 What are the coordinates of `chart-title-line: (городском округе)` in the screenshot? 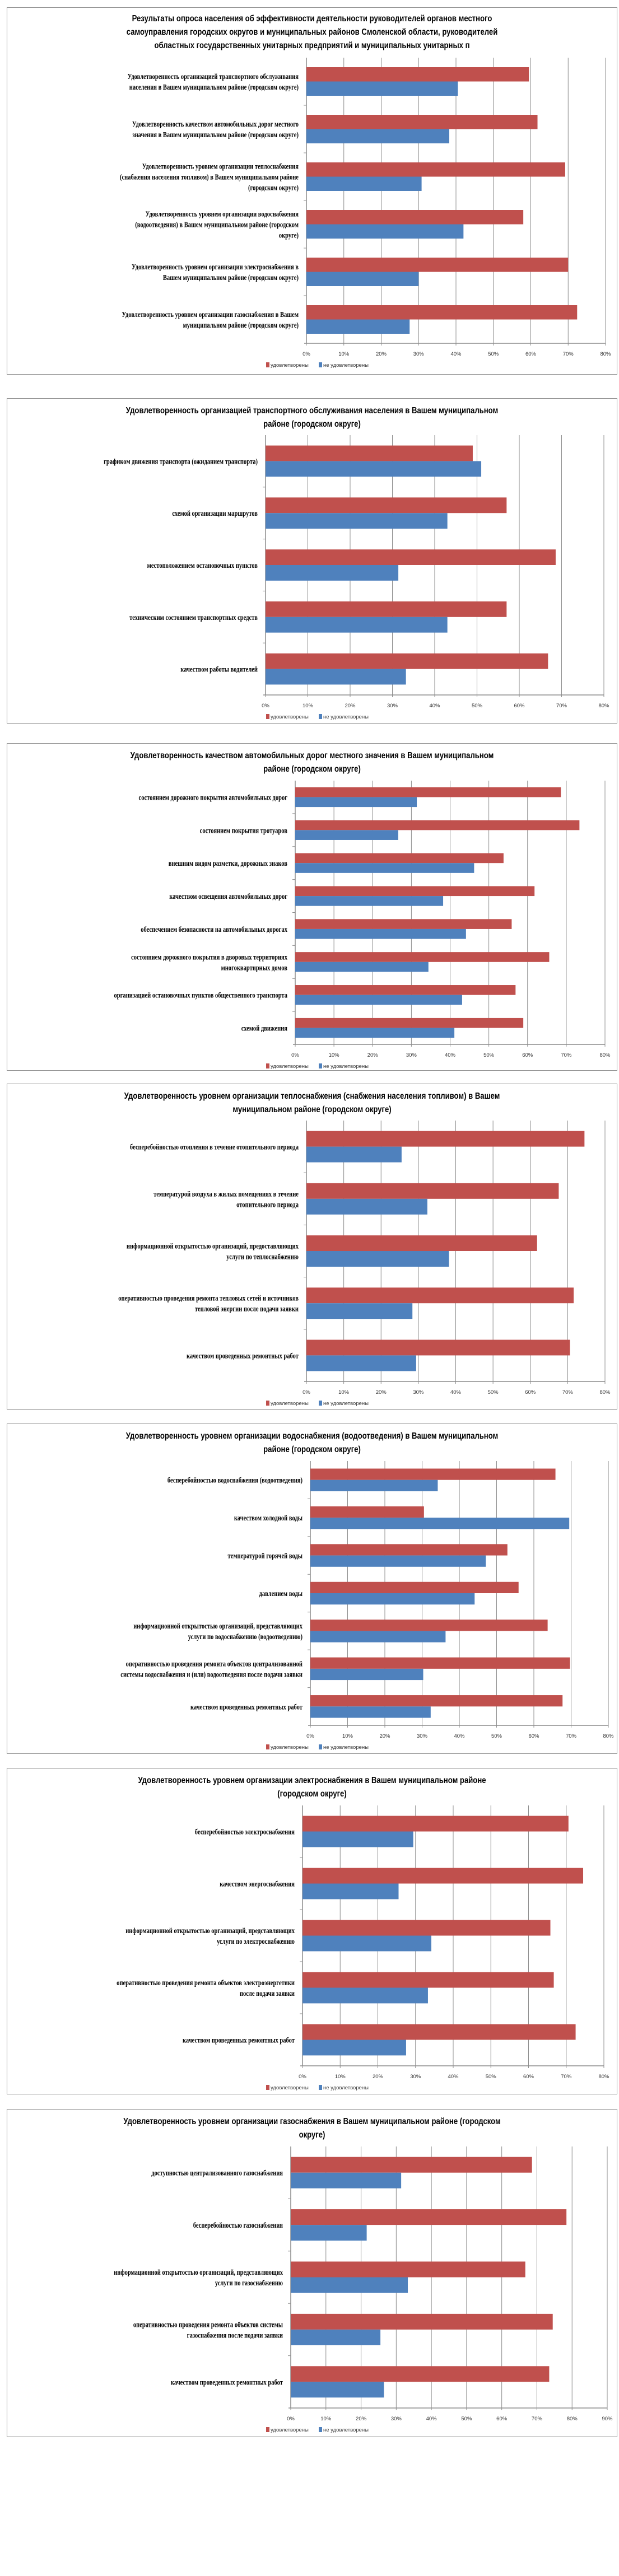 It's located at (312, 1794).